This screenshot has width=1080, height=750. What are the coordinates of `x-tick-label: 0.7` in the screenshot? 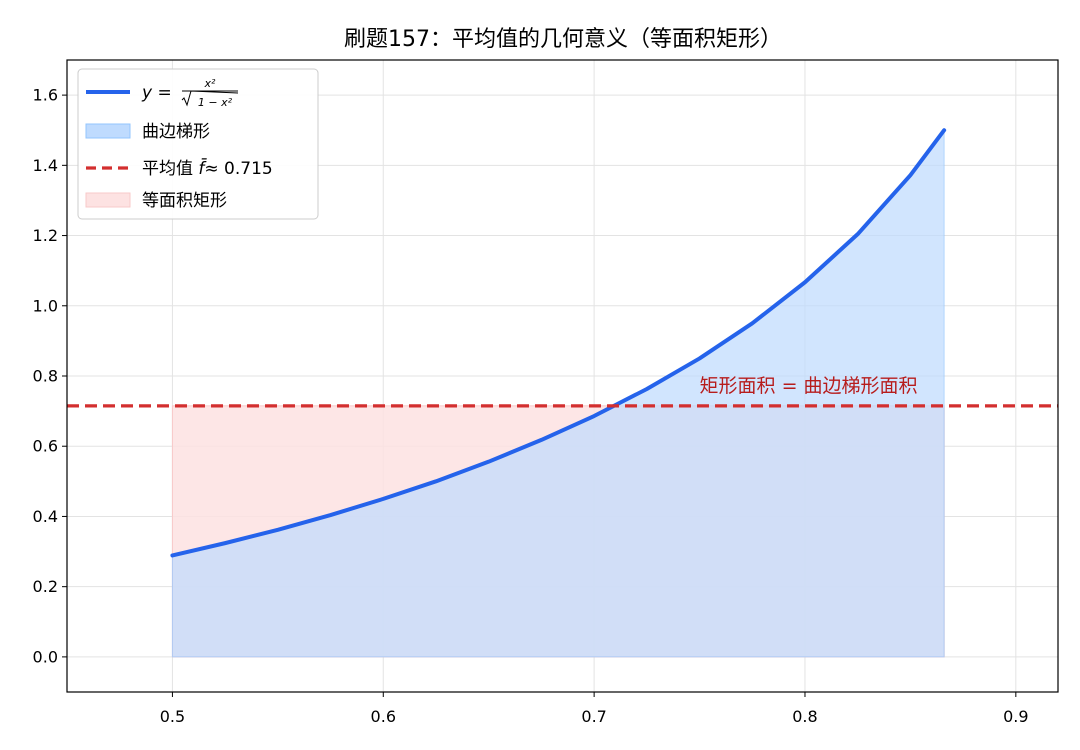 It's located at (593, 716).